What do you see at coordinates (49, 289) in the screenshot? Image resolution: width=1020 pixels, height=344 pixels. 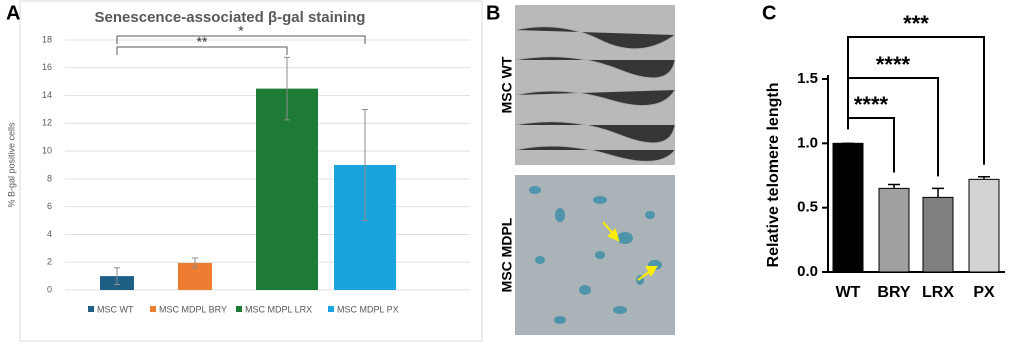 I see `y-tick-label: 0` at bounding box center [49, 289].